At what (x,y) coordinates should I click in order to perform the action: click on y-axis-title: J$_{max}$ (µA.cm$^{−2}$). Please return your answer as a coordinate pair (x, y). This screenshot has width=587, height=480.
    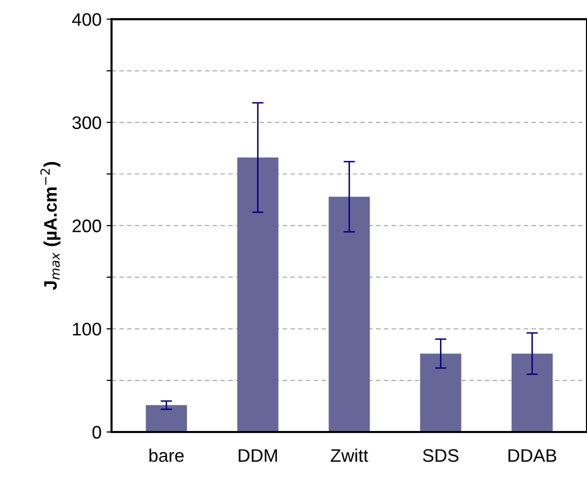
    Looking at the image, I should click on (50, 226).